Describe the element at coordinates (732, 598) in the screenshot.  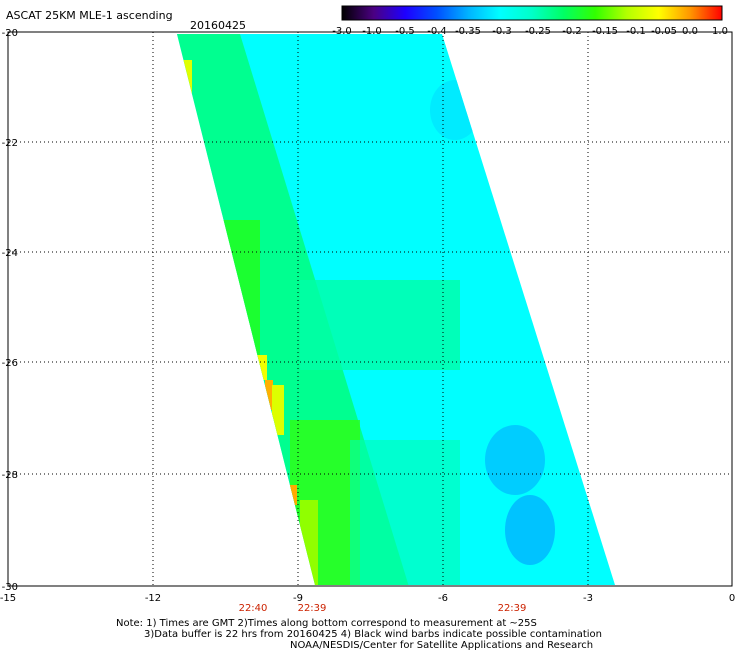
I see `x-tick-label: 0` at that location.